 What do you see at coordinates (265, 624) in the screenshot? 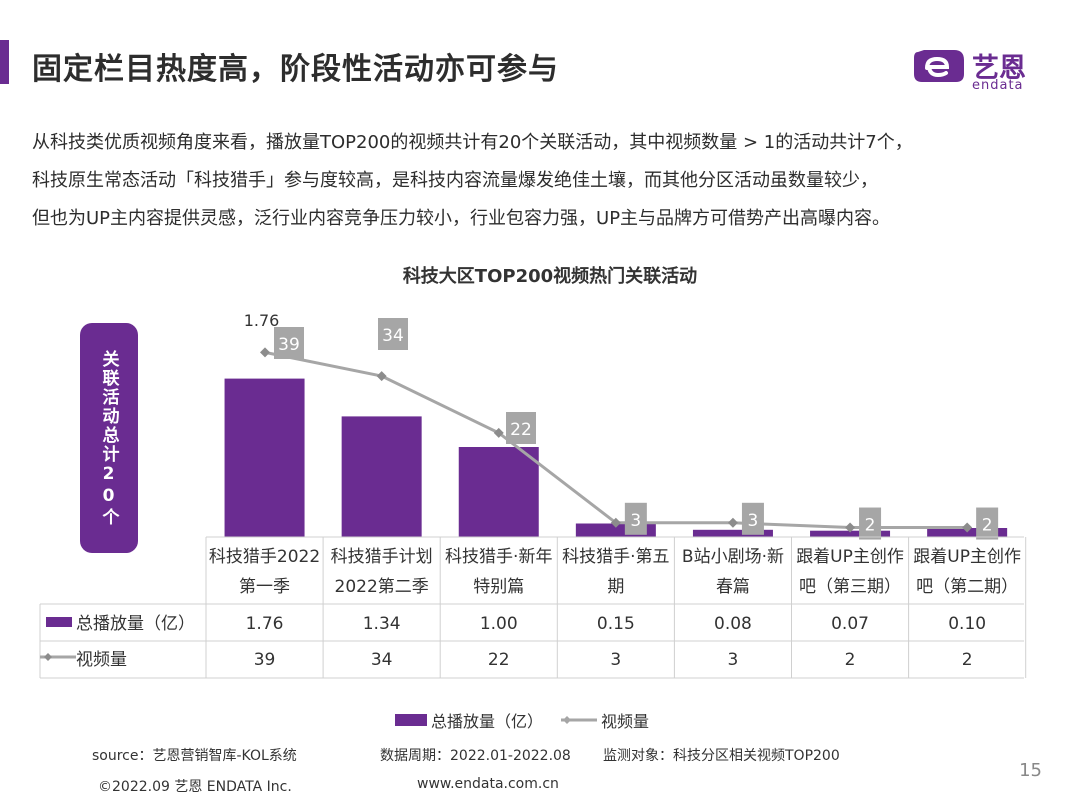
I see `table-cell-bar-value: 1.76` at bounding box center [265, 624].